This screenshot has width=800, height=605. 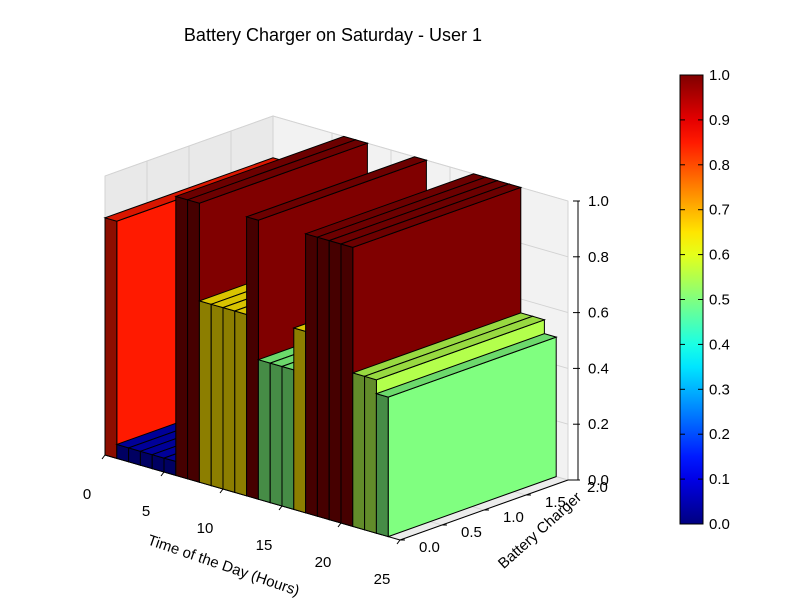 I want to click on y-tick-label: 1.0, so click(x=513, y=517).